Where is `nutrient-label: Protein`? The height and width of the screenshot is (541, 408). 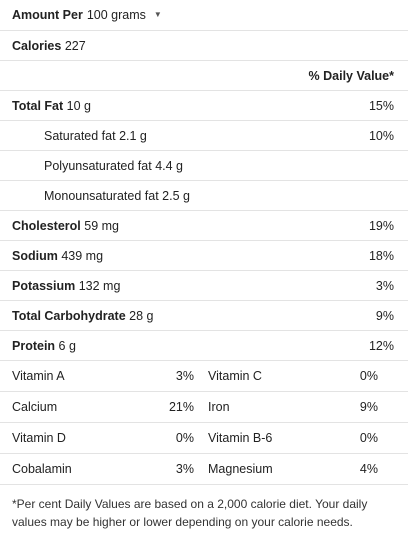 nutrient-label: Protein is located at coordinates (34, 345).